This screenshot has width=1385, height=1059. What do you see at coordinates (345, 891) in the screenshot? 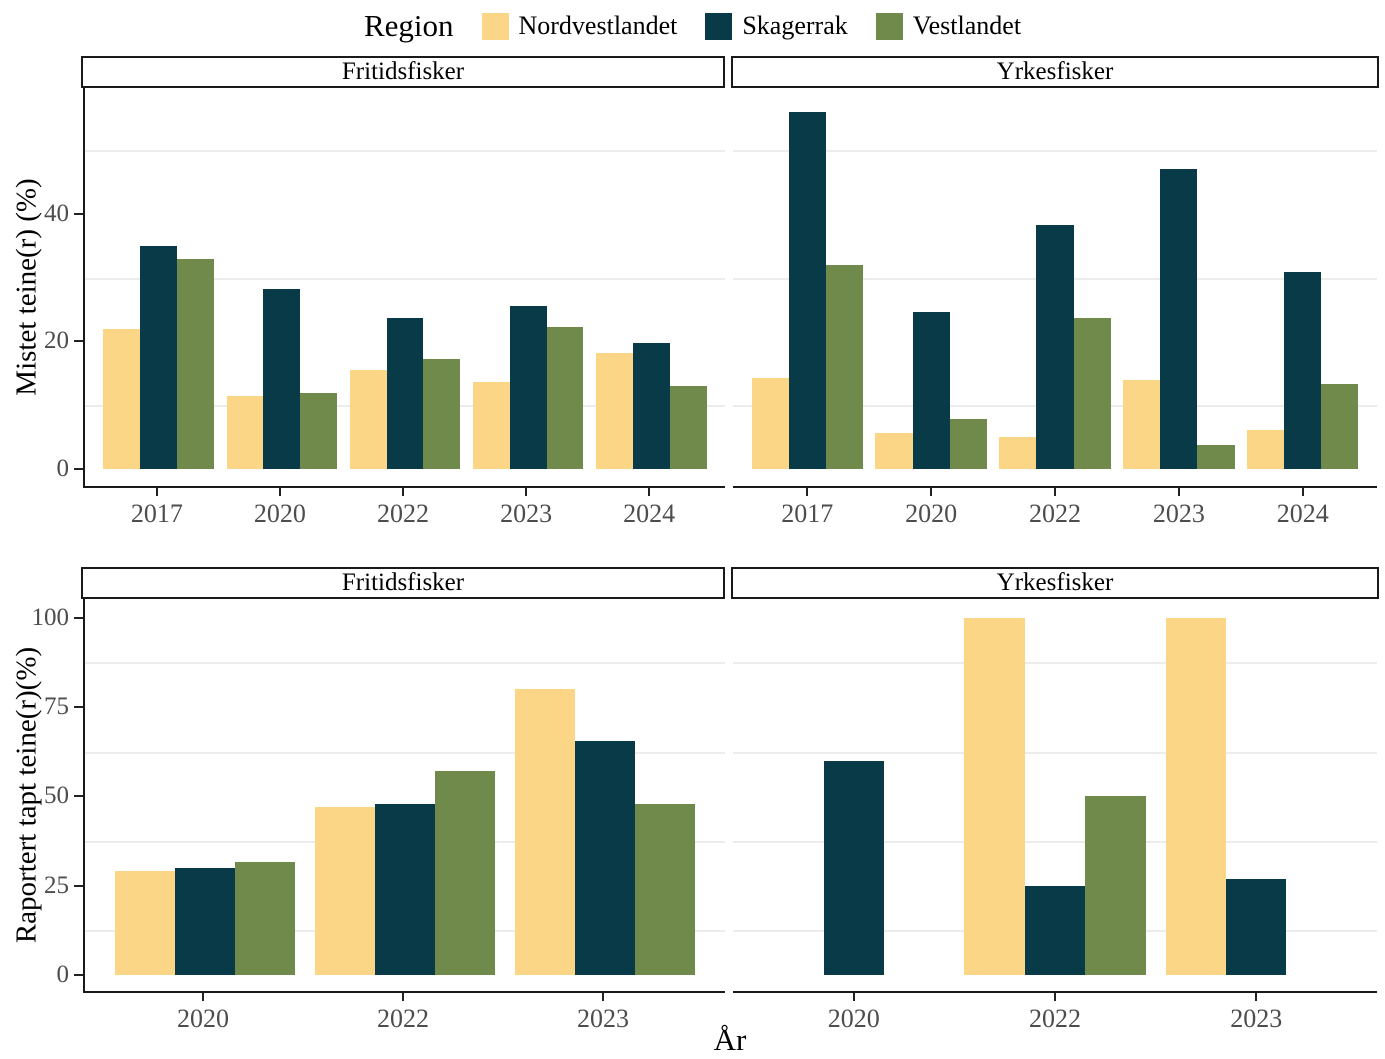
I see `bar-fritidsfisker-2022-nordvestlandet` at bounding box center [345, 891].